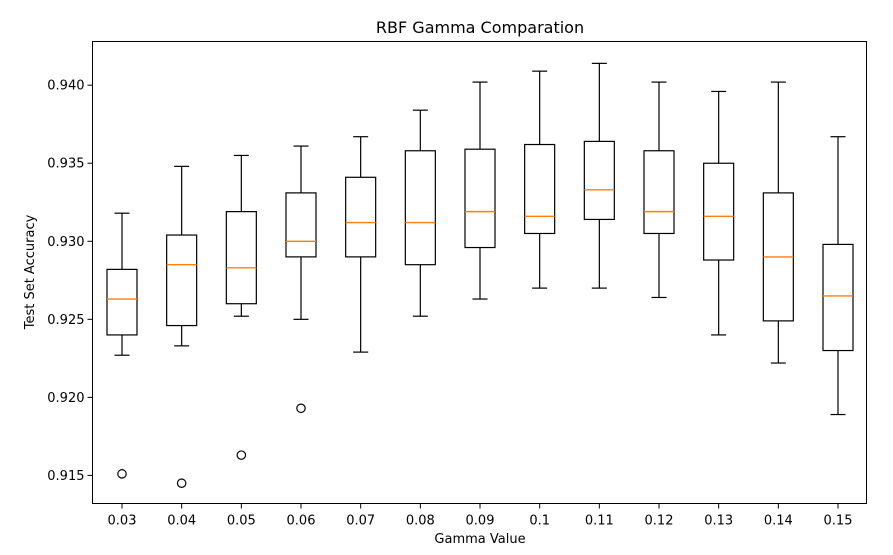 This screenshot has width=893, height=555. What do you see at coordinates (659, 521) in the screenshot?
I see `x-tick-label: 0.12` at bounding box center [659, 521].